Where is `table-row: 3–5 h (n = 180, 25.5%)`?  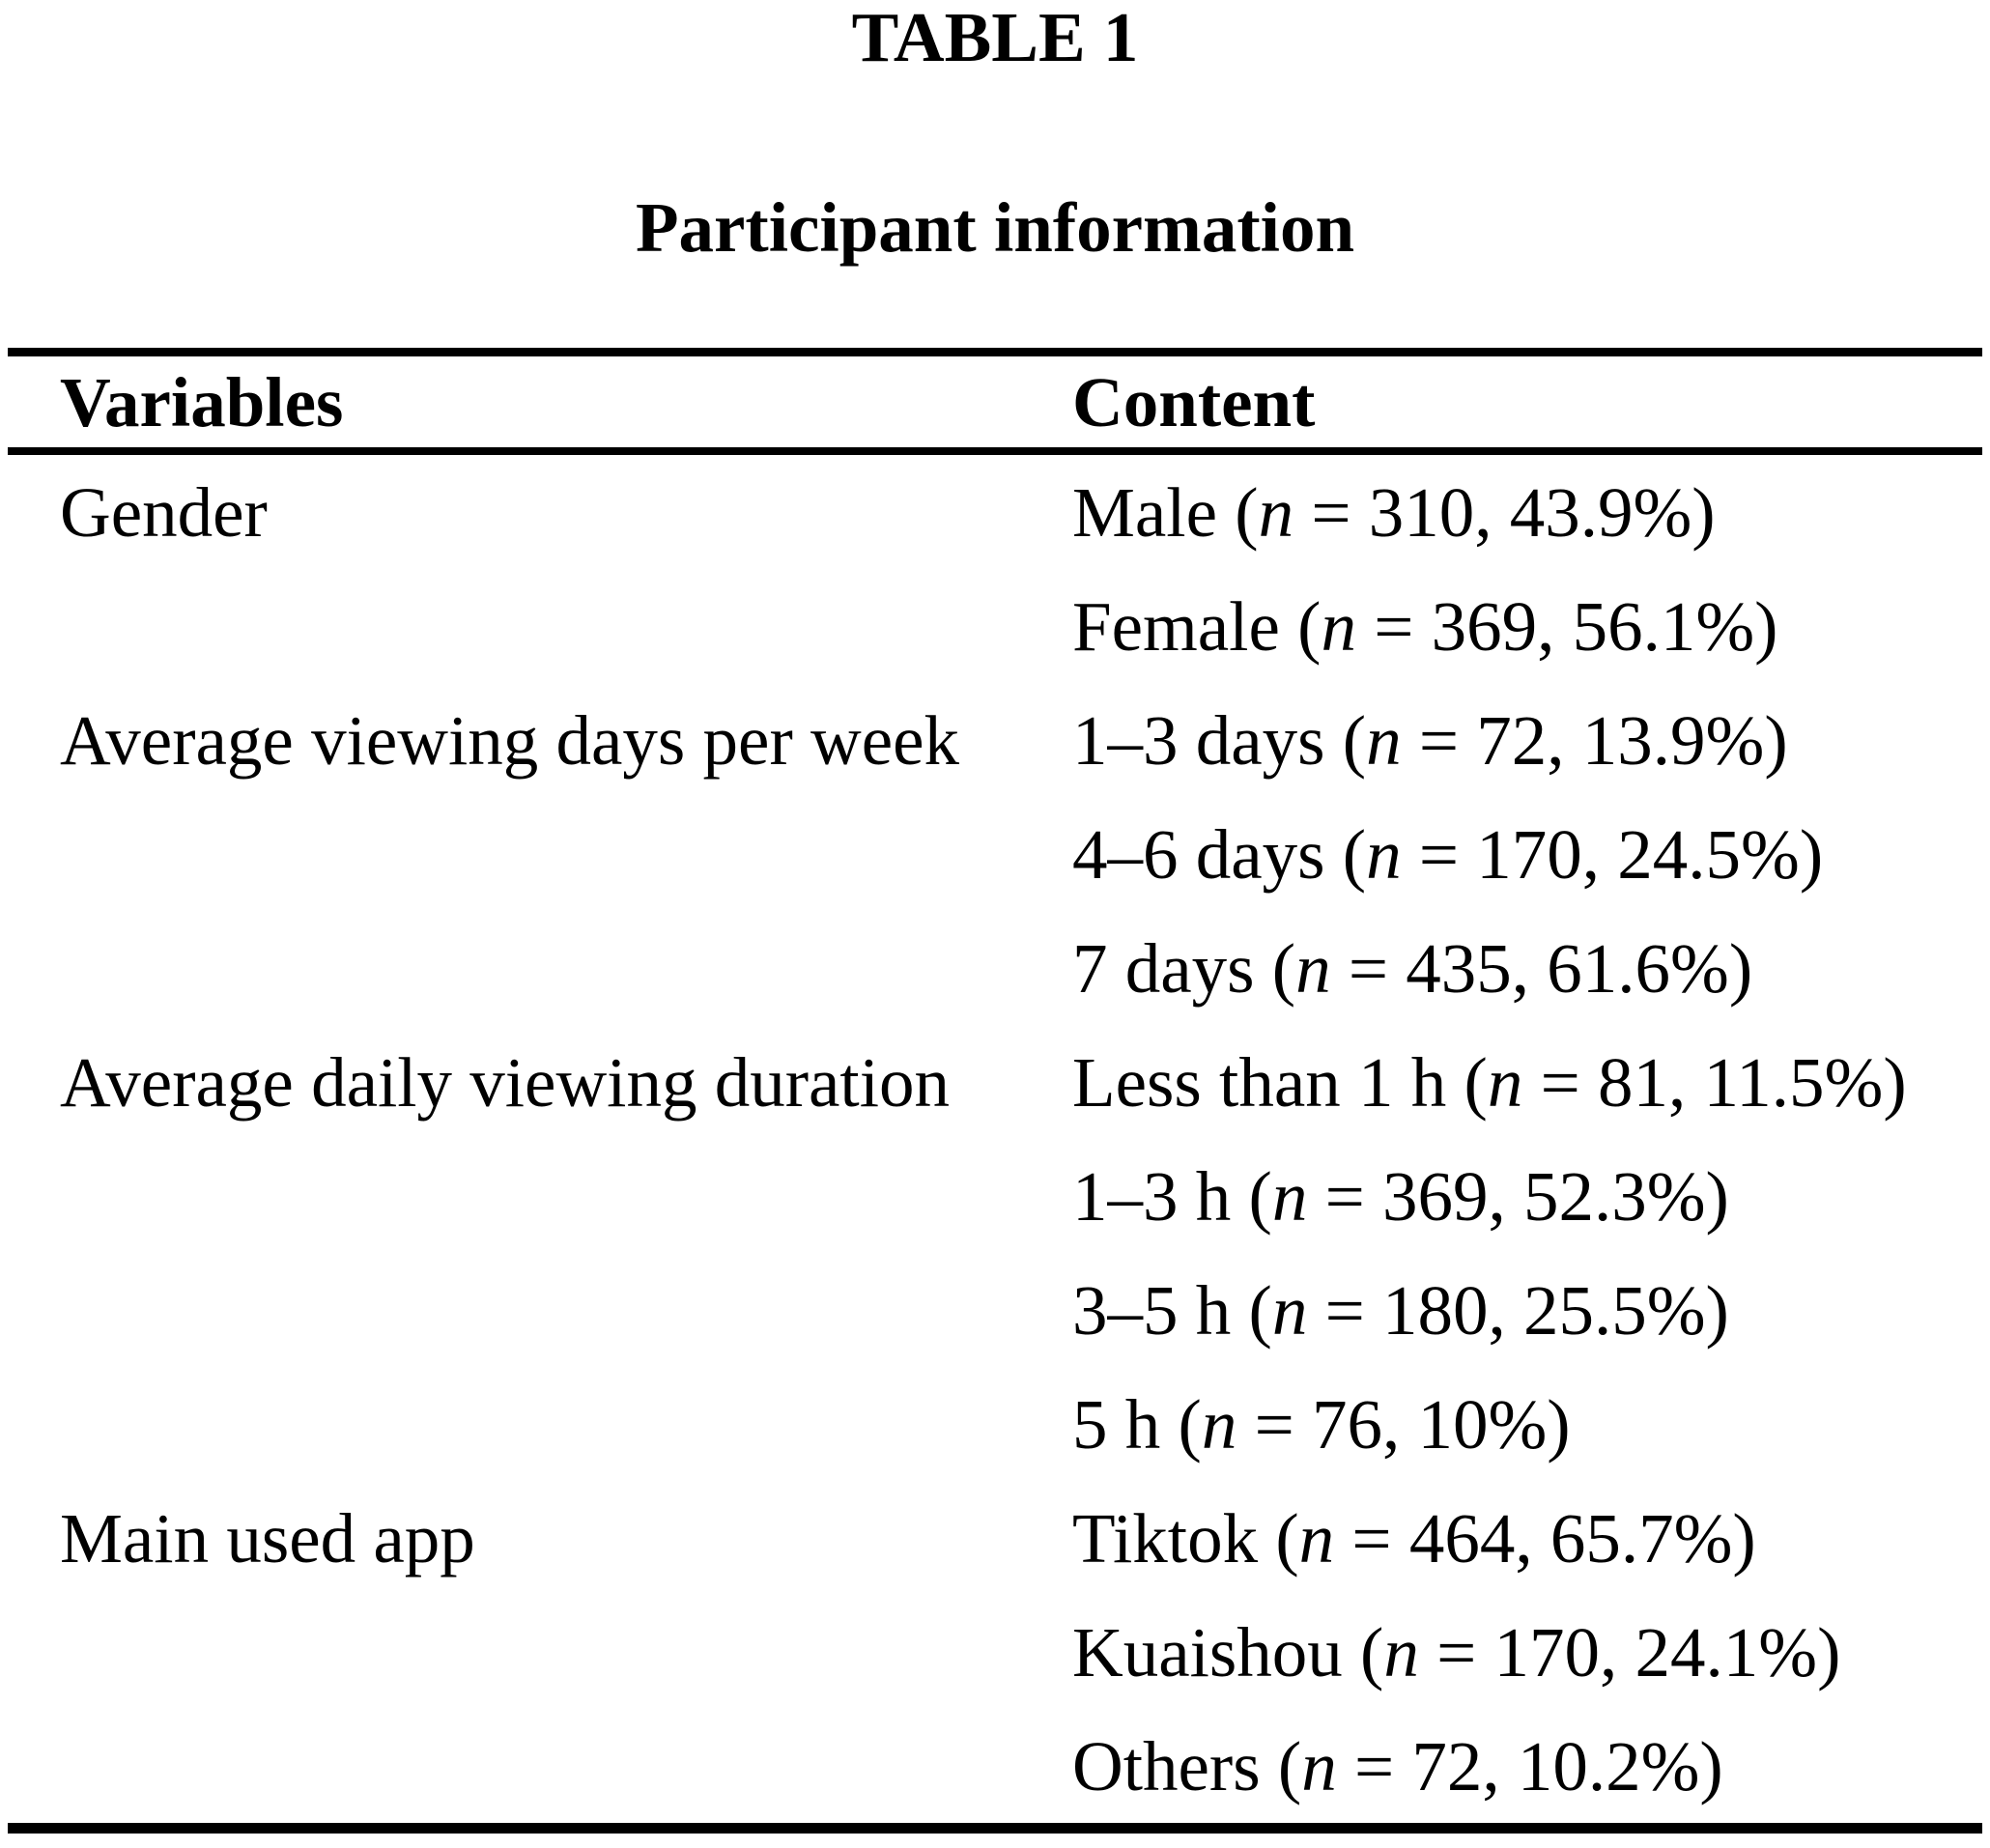 table-row: 3–5 h (n = 180, 25.5%) is located at coordinates (995, 1310).